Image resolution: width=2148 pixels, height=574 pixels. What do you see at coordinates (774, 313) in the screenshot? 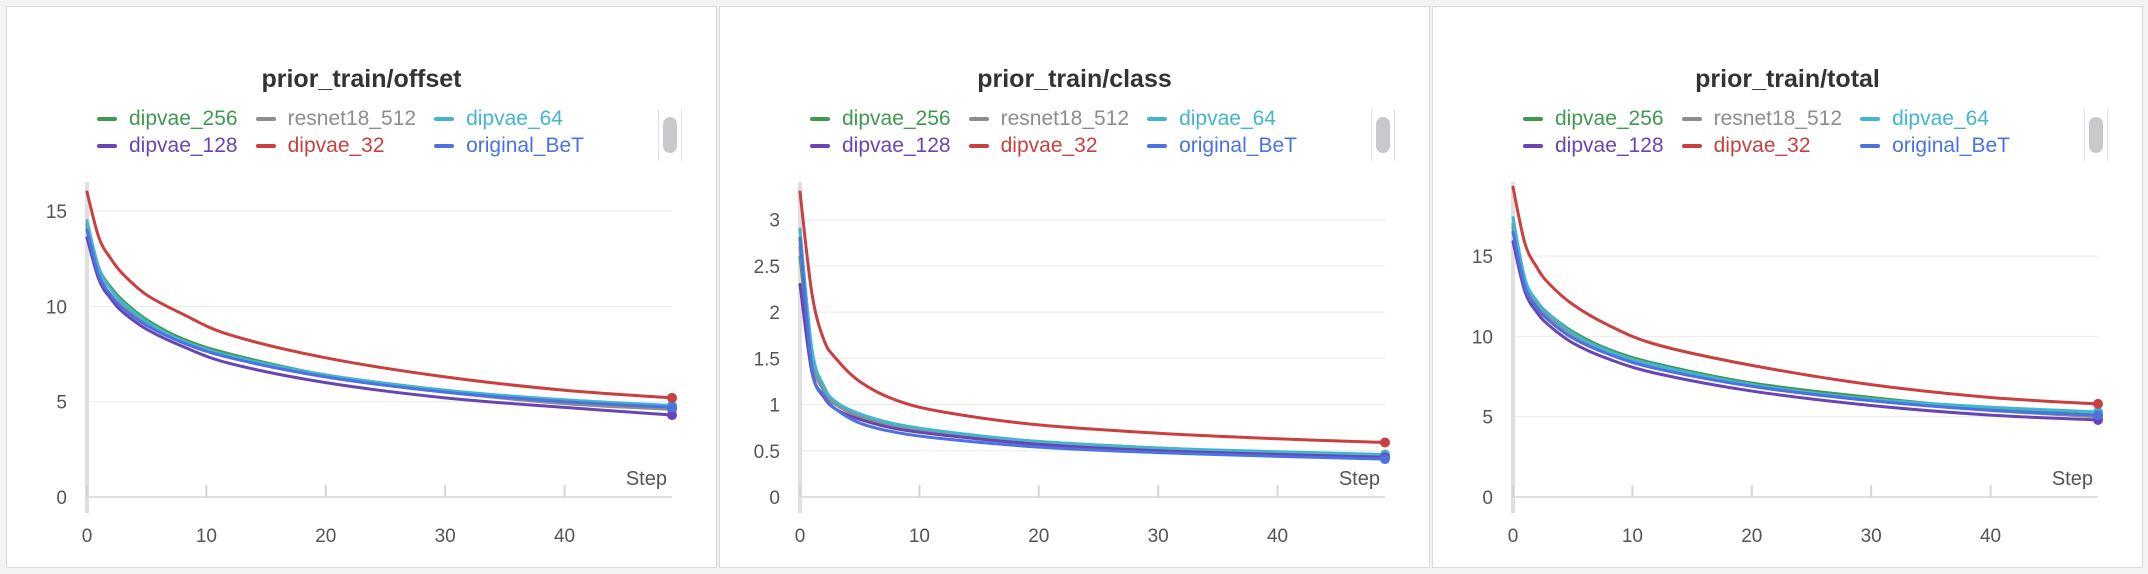
I see `y-tick-label: 2` at bounding box center [774, 313].